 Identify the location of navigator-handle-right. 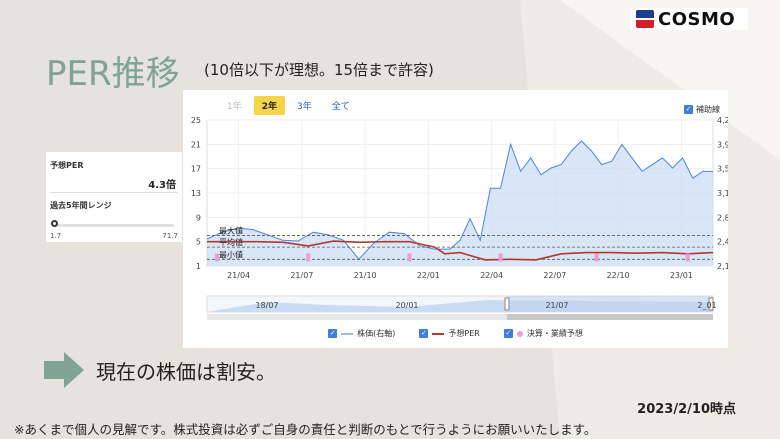
(711, 304).